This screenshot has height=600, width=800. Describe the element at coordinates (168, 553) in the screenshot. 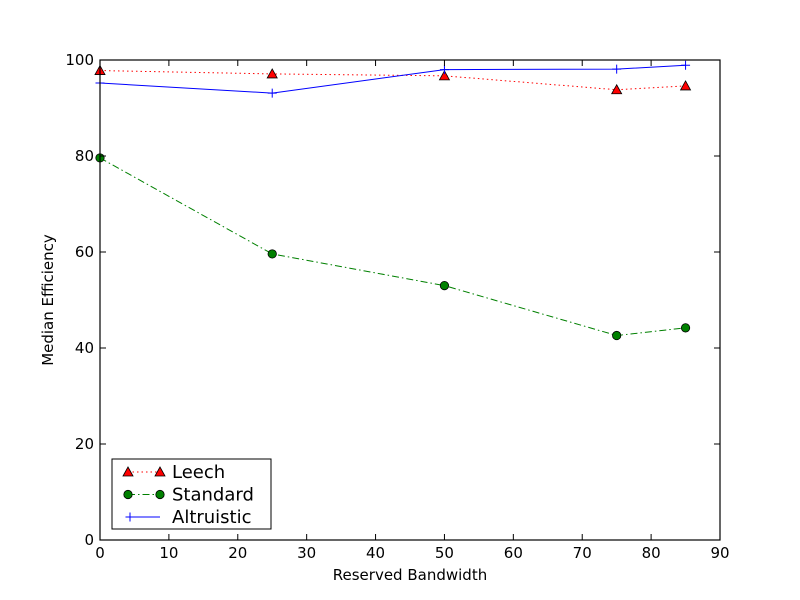

I see `x-tick-label: 10` at that location.